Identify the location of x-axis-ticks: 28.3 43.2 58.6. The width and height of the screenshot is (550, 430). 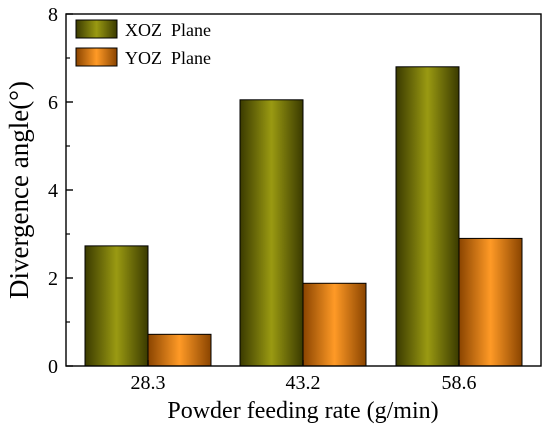
(304, 377).